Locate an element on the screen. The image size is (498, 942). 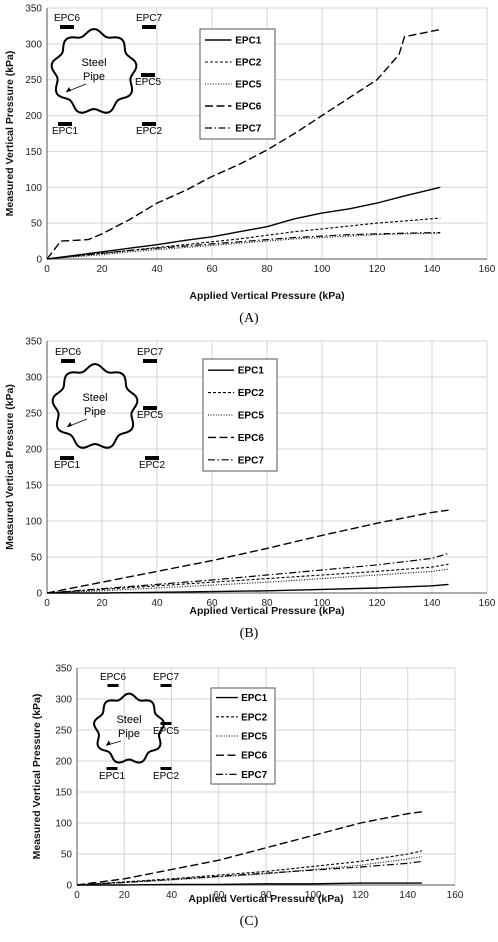
series-line-epc2 is located at coordinates (247, 578).